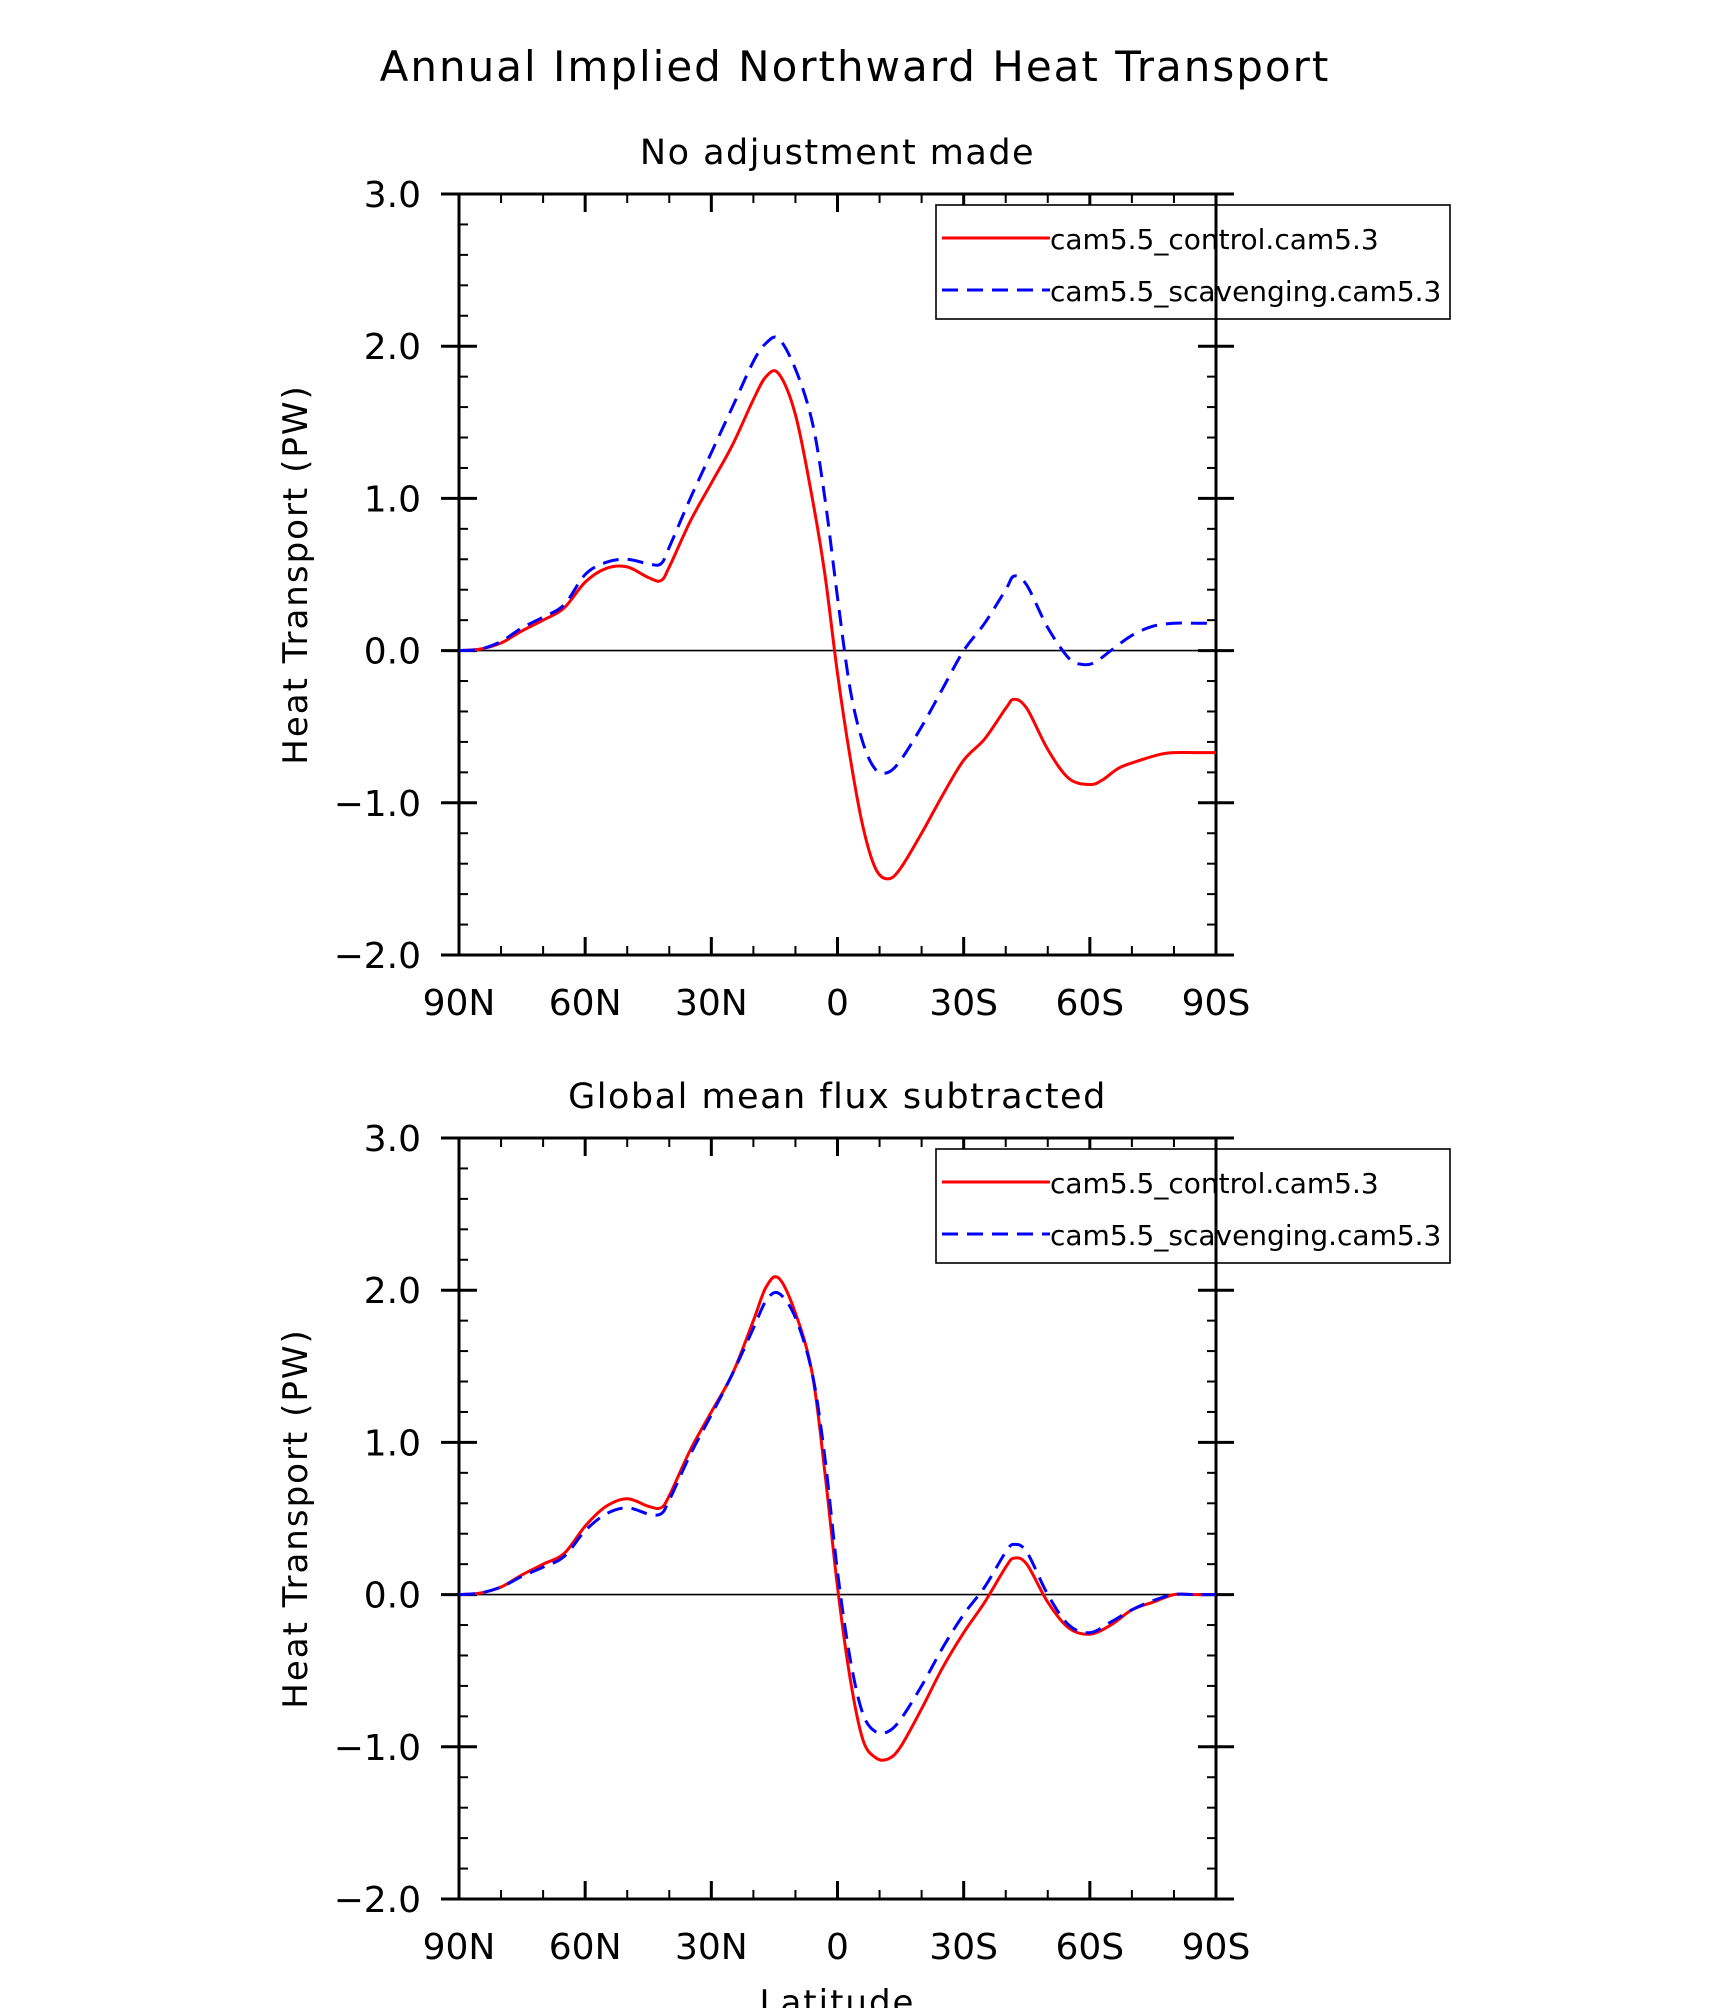 Image resolution: width=1710 pixels, height=2008 pixels. I want to click on figure-title: Annual Implied Northward Heat Transport, so click(855, 66).